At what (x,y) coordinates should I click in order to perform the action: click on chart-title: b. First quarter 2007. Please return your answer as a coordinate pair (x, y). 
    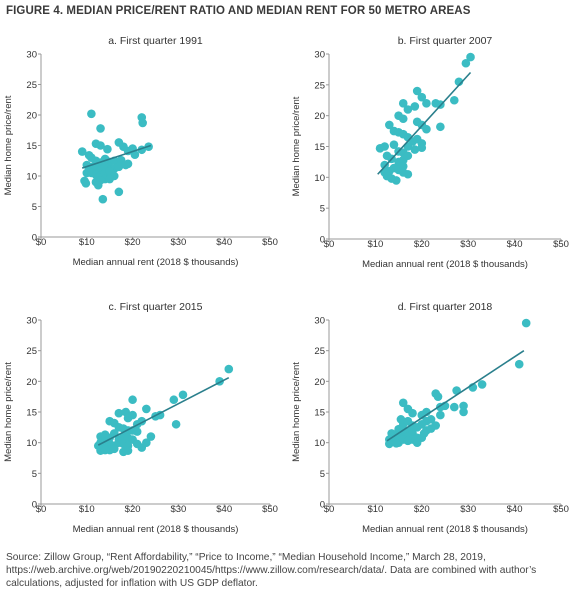
    Looking at the image, I should click on (445, 41).